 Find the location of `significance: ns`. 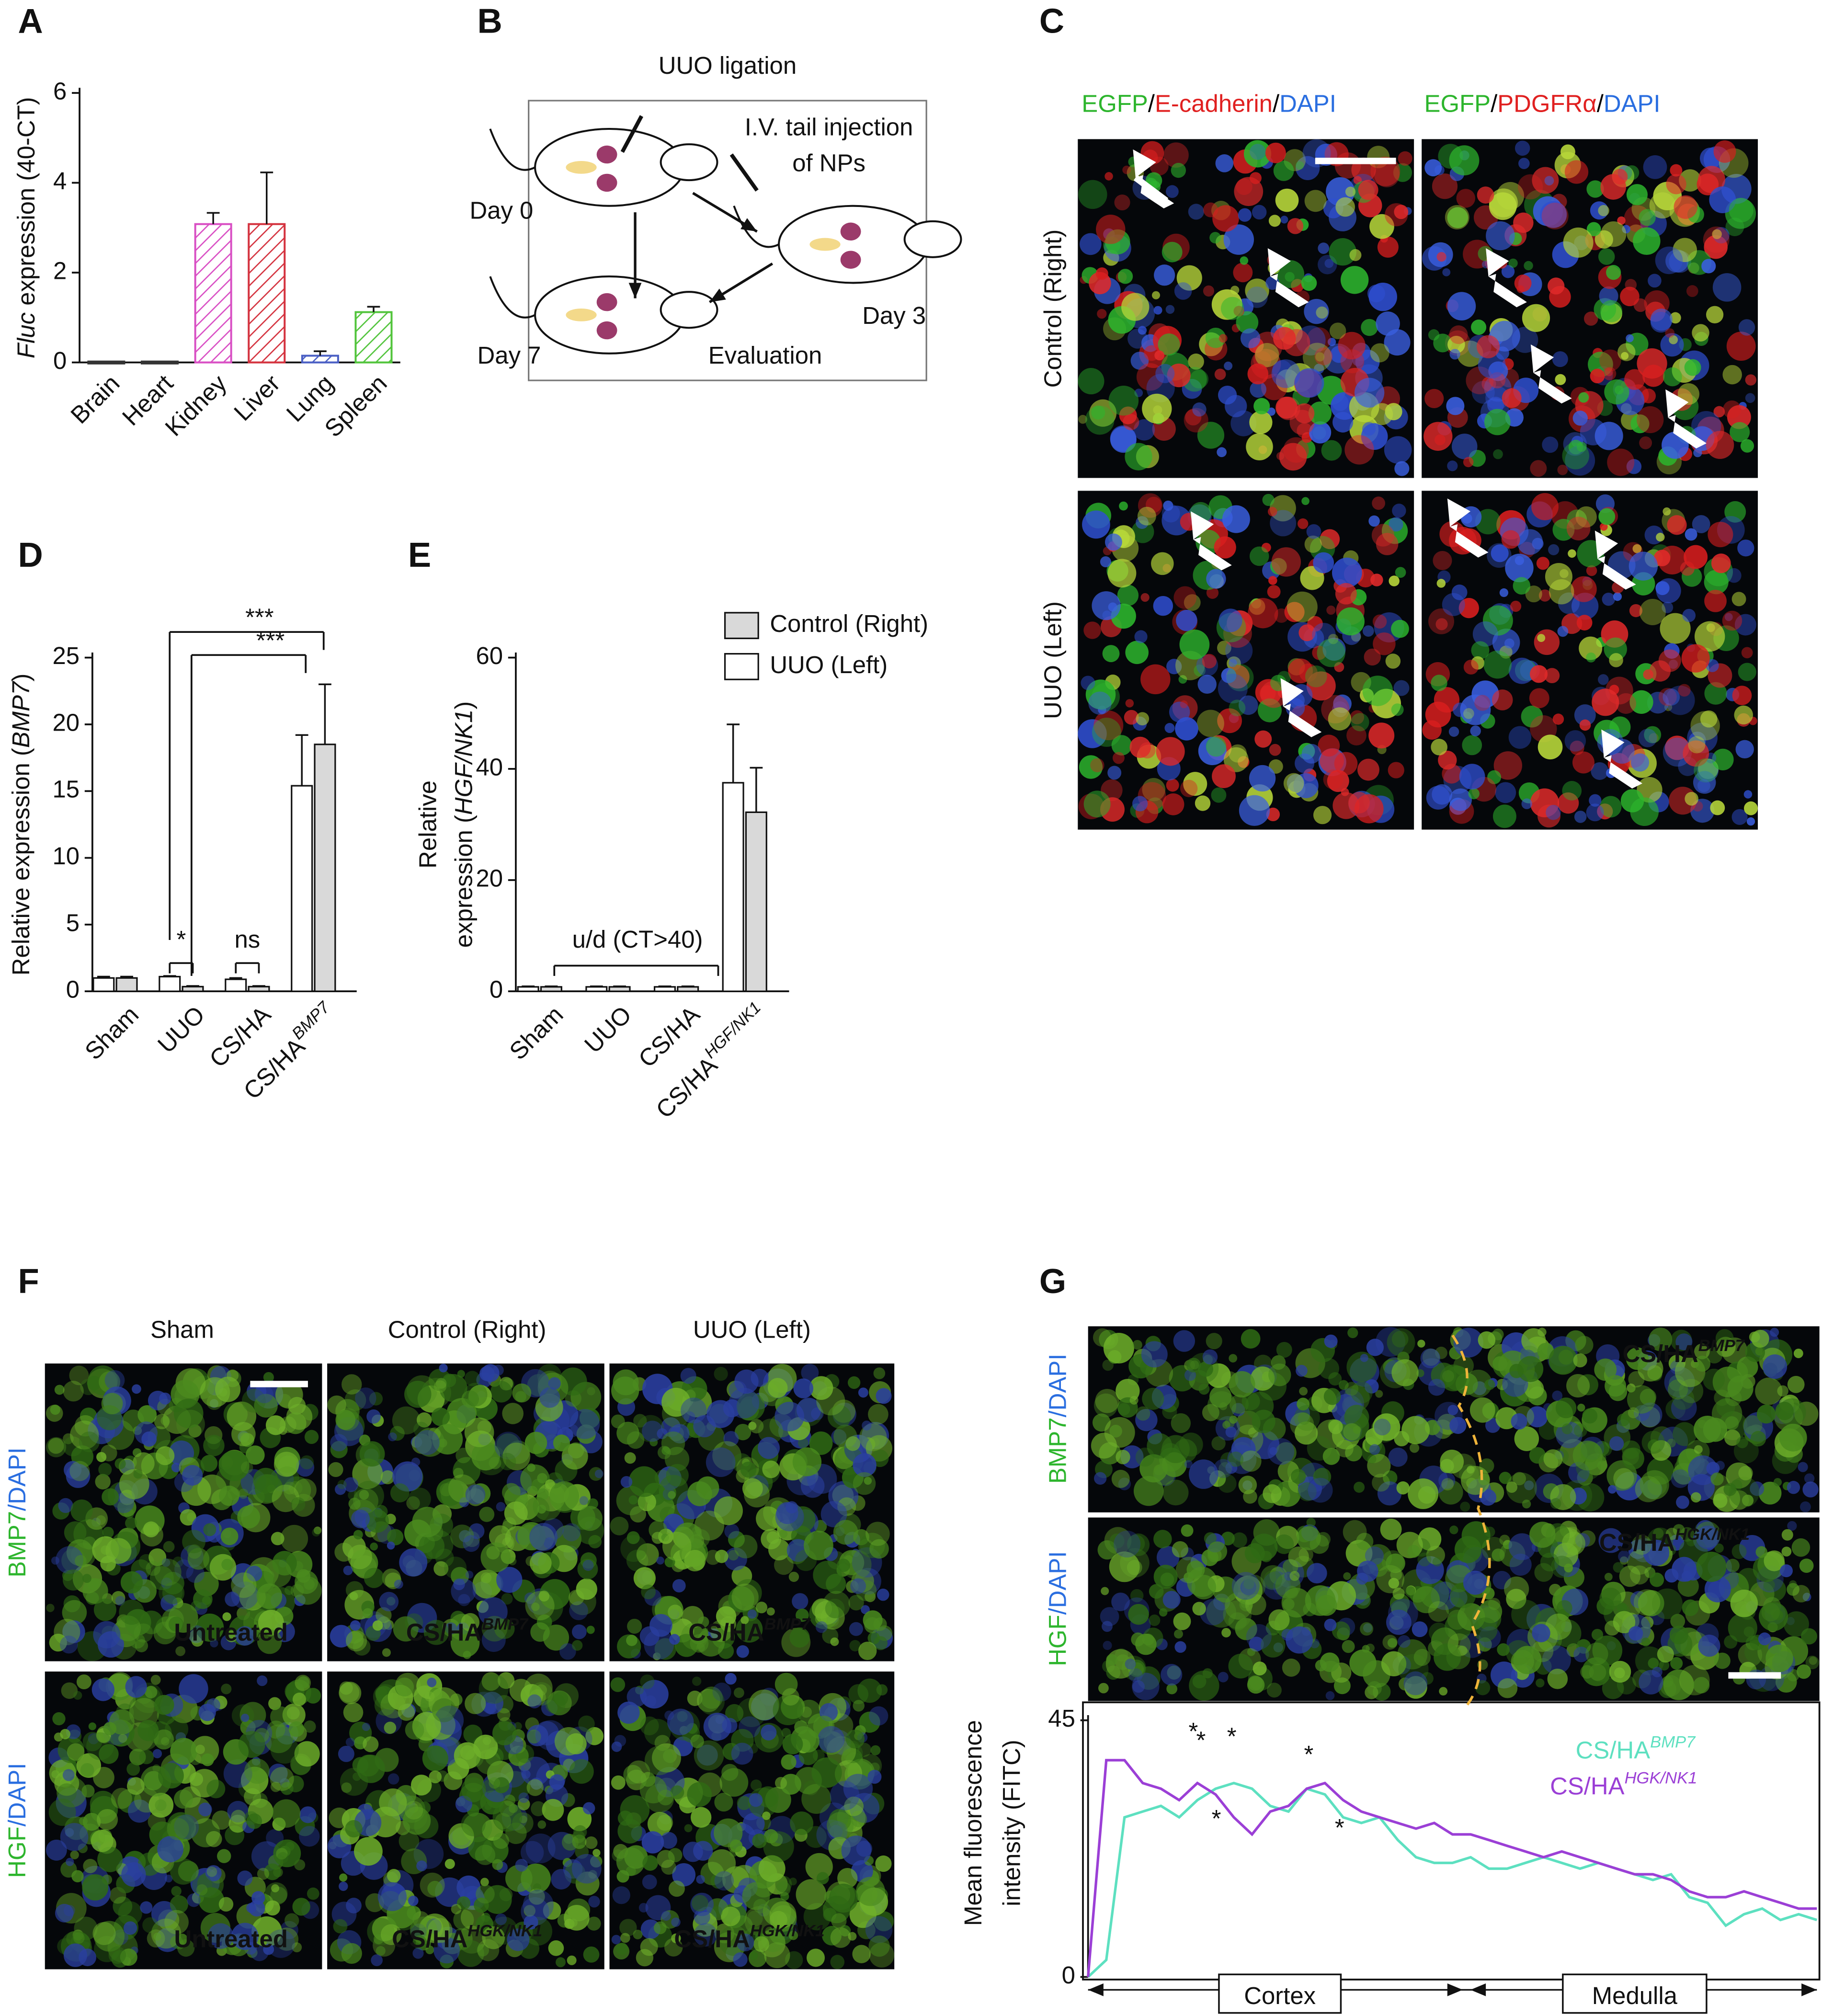

significance: ns is located at coordinates (247, 939).